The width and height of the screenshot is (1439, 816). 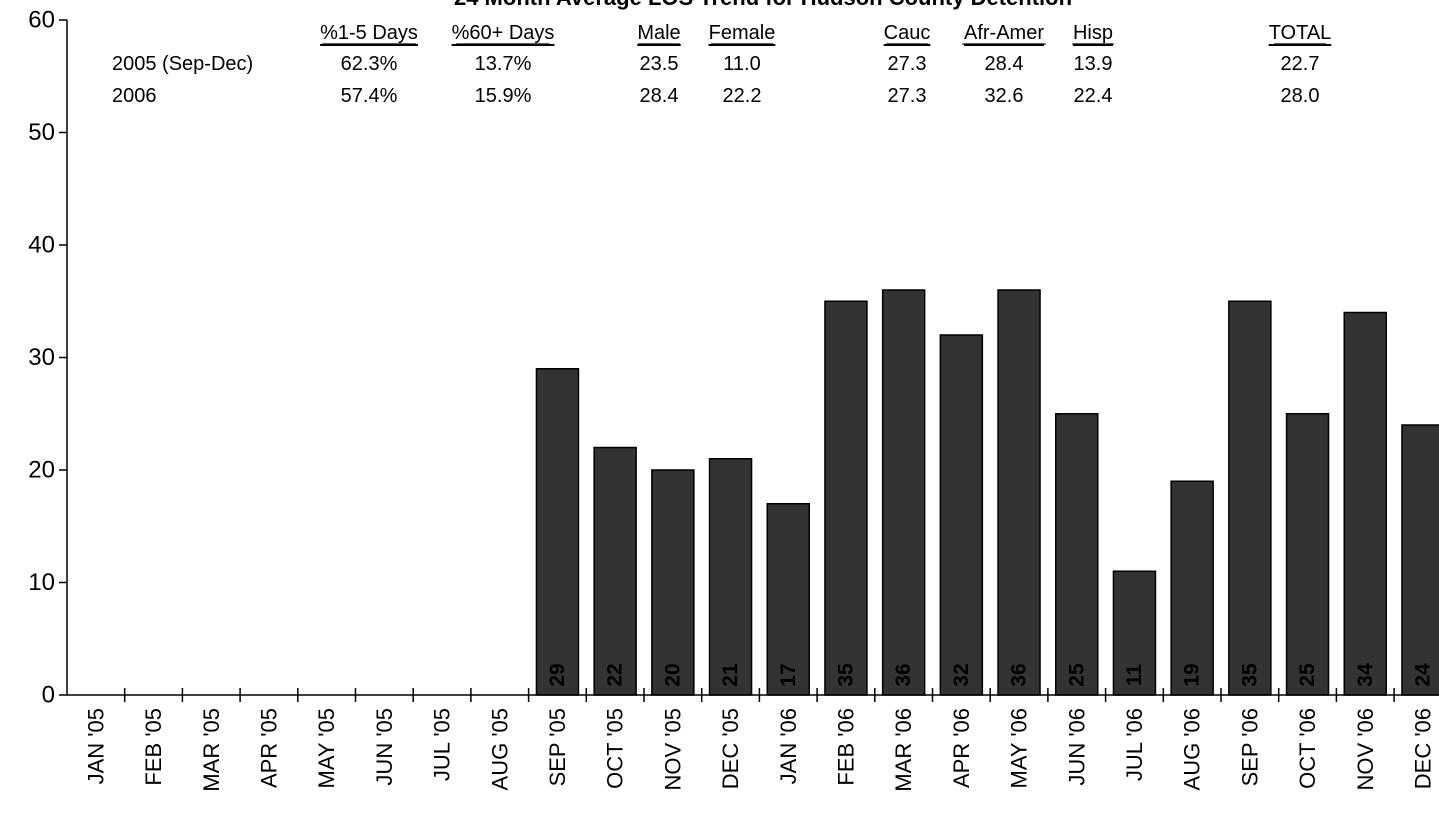 I want to click on table-cell: 28.0, so click(x=1300, y=96).